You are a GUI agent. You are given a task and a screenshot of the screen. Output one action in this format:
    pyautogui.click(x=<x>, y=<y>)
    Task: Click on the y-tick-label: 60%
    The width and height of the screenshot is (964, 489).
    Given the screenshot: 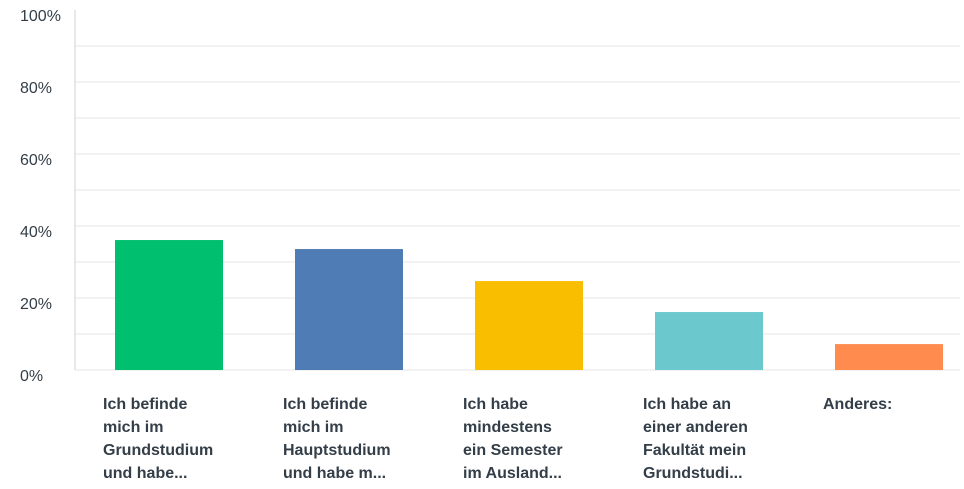 What is the action you would take?
    pyautogui.click(x=36, y=160)
    